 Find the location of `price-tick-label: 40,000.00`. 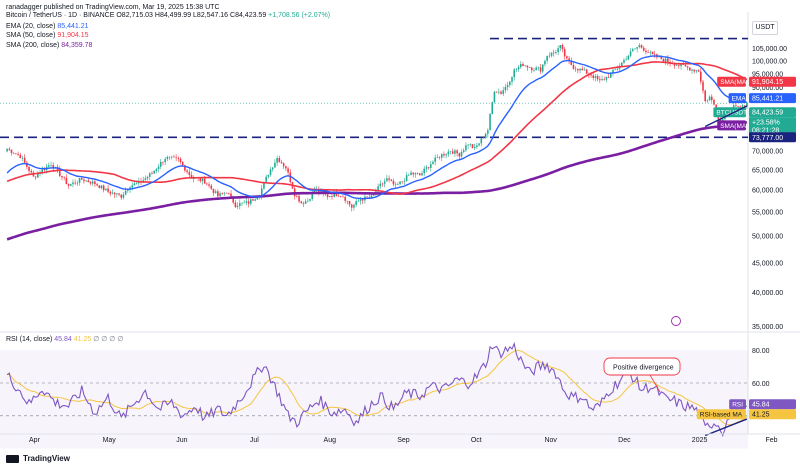

price-tick-label: 40,000.00 is located at coordinates (767, 293).